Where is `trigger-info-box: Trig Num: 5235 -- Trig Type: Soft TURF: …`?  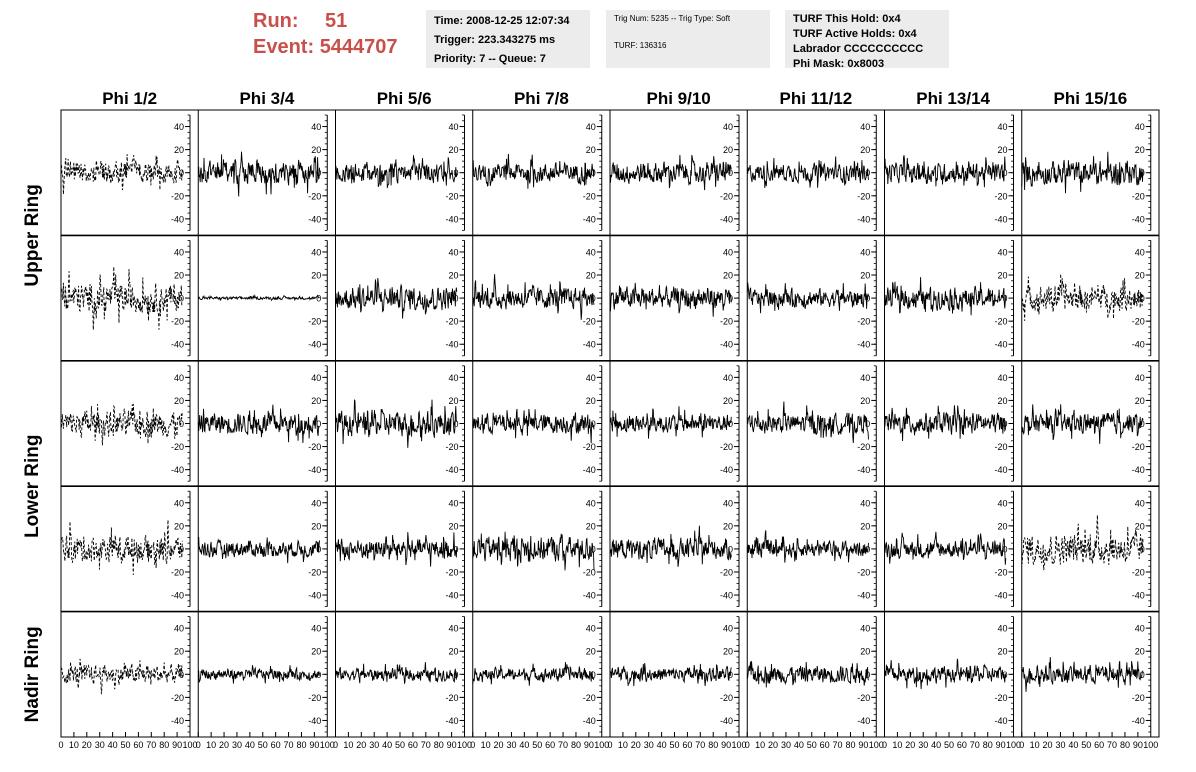 trigger-info-box: Trig Num: 5235 -- Trig Type: Soft TURF: … is located at coordinates (688, 39).